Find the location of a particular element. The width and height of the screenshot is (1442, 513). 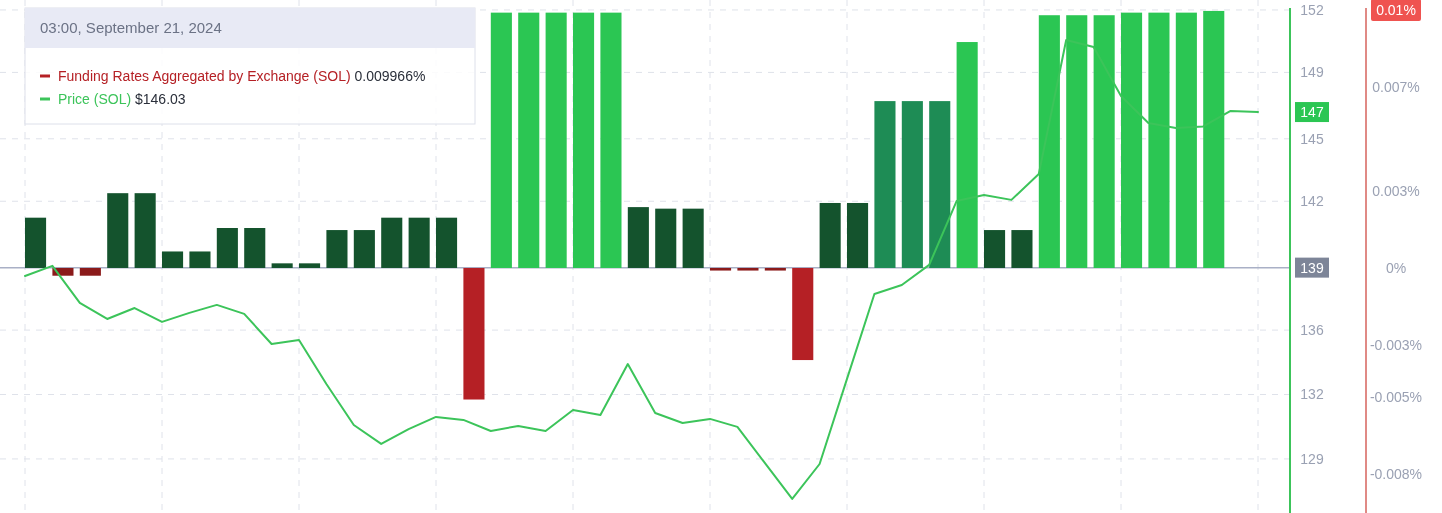

y2-tick-label: -0.005% is located at coordinates (1396, 396).